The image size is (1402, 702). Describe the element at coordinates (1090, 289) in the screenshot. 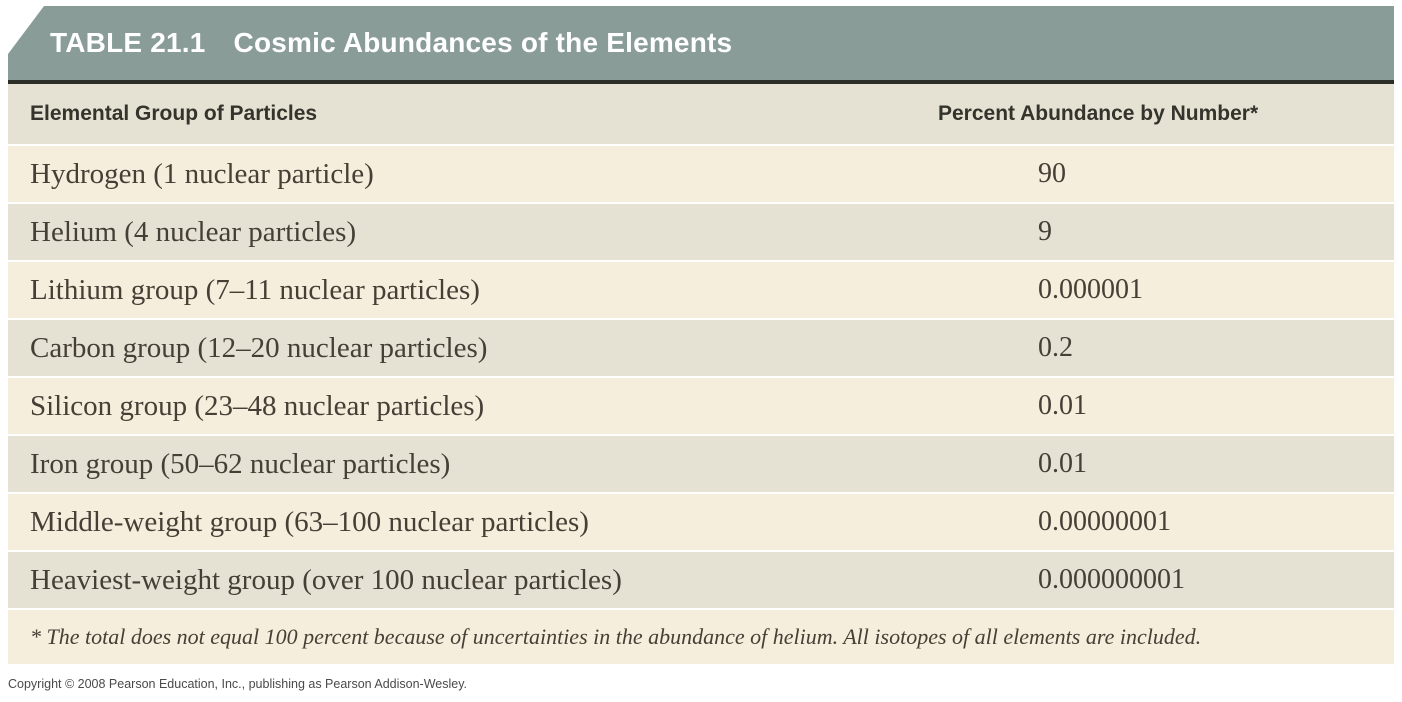

I see `row-abundance-value: 0.000001` at that location.